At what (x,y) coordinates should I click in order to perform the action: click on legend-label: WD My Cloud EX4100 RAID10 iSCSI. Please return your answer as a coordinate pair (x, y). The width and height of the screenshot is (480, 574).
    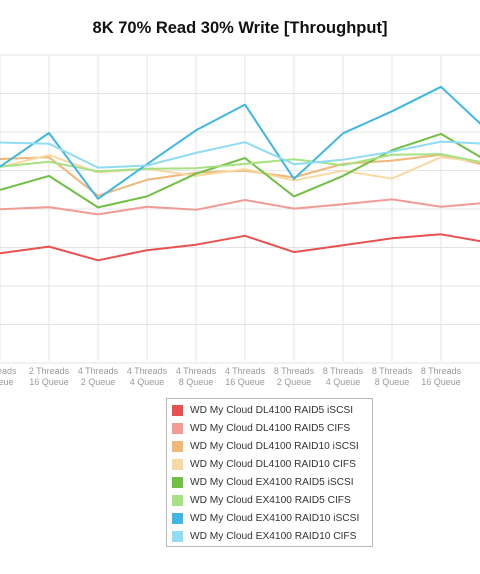
    Looking at the image, I should click on (275, 518).